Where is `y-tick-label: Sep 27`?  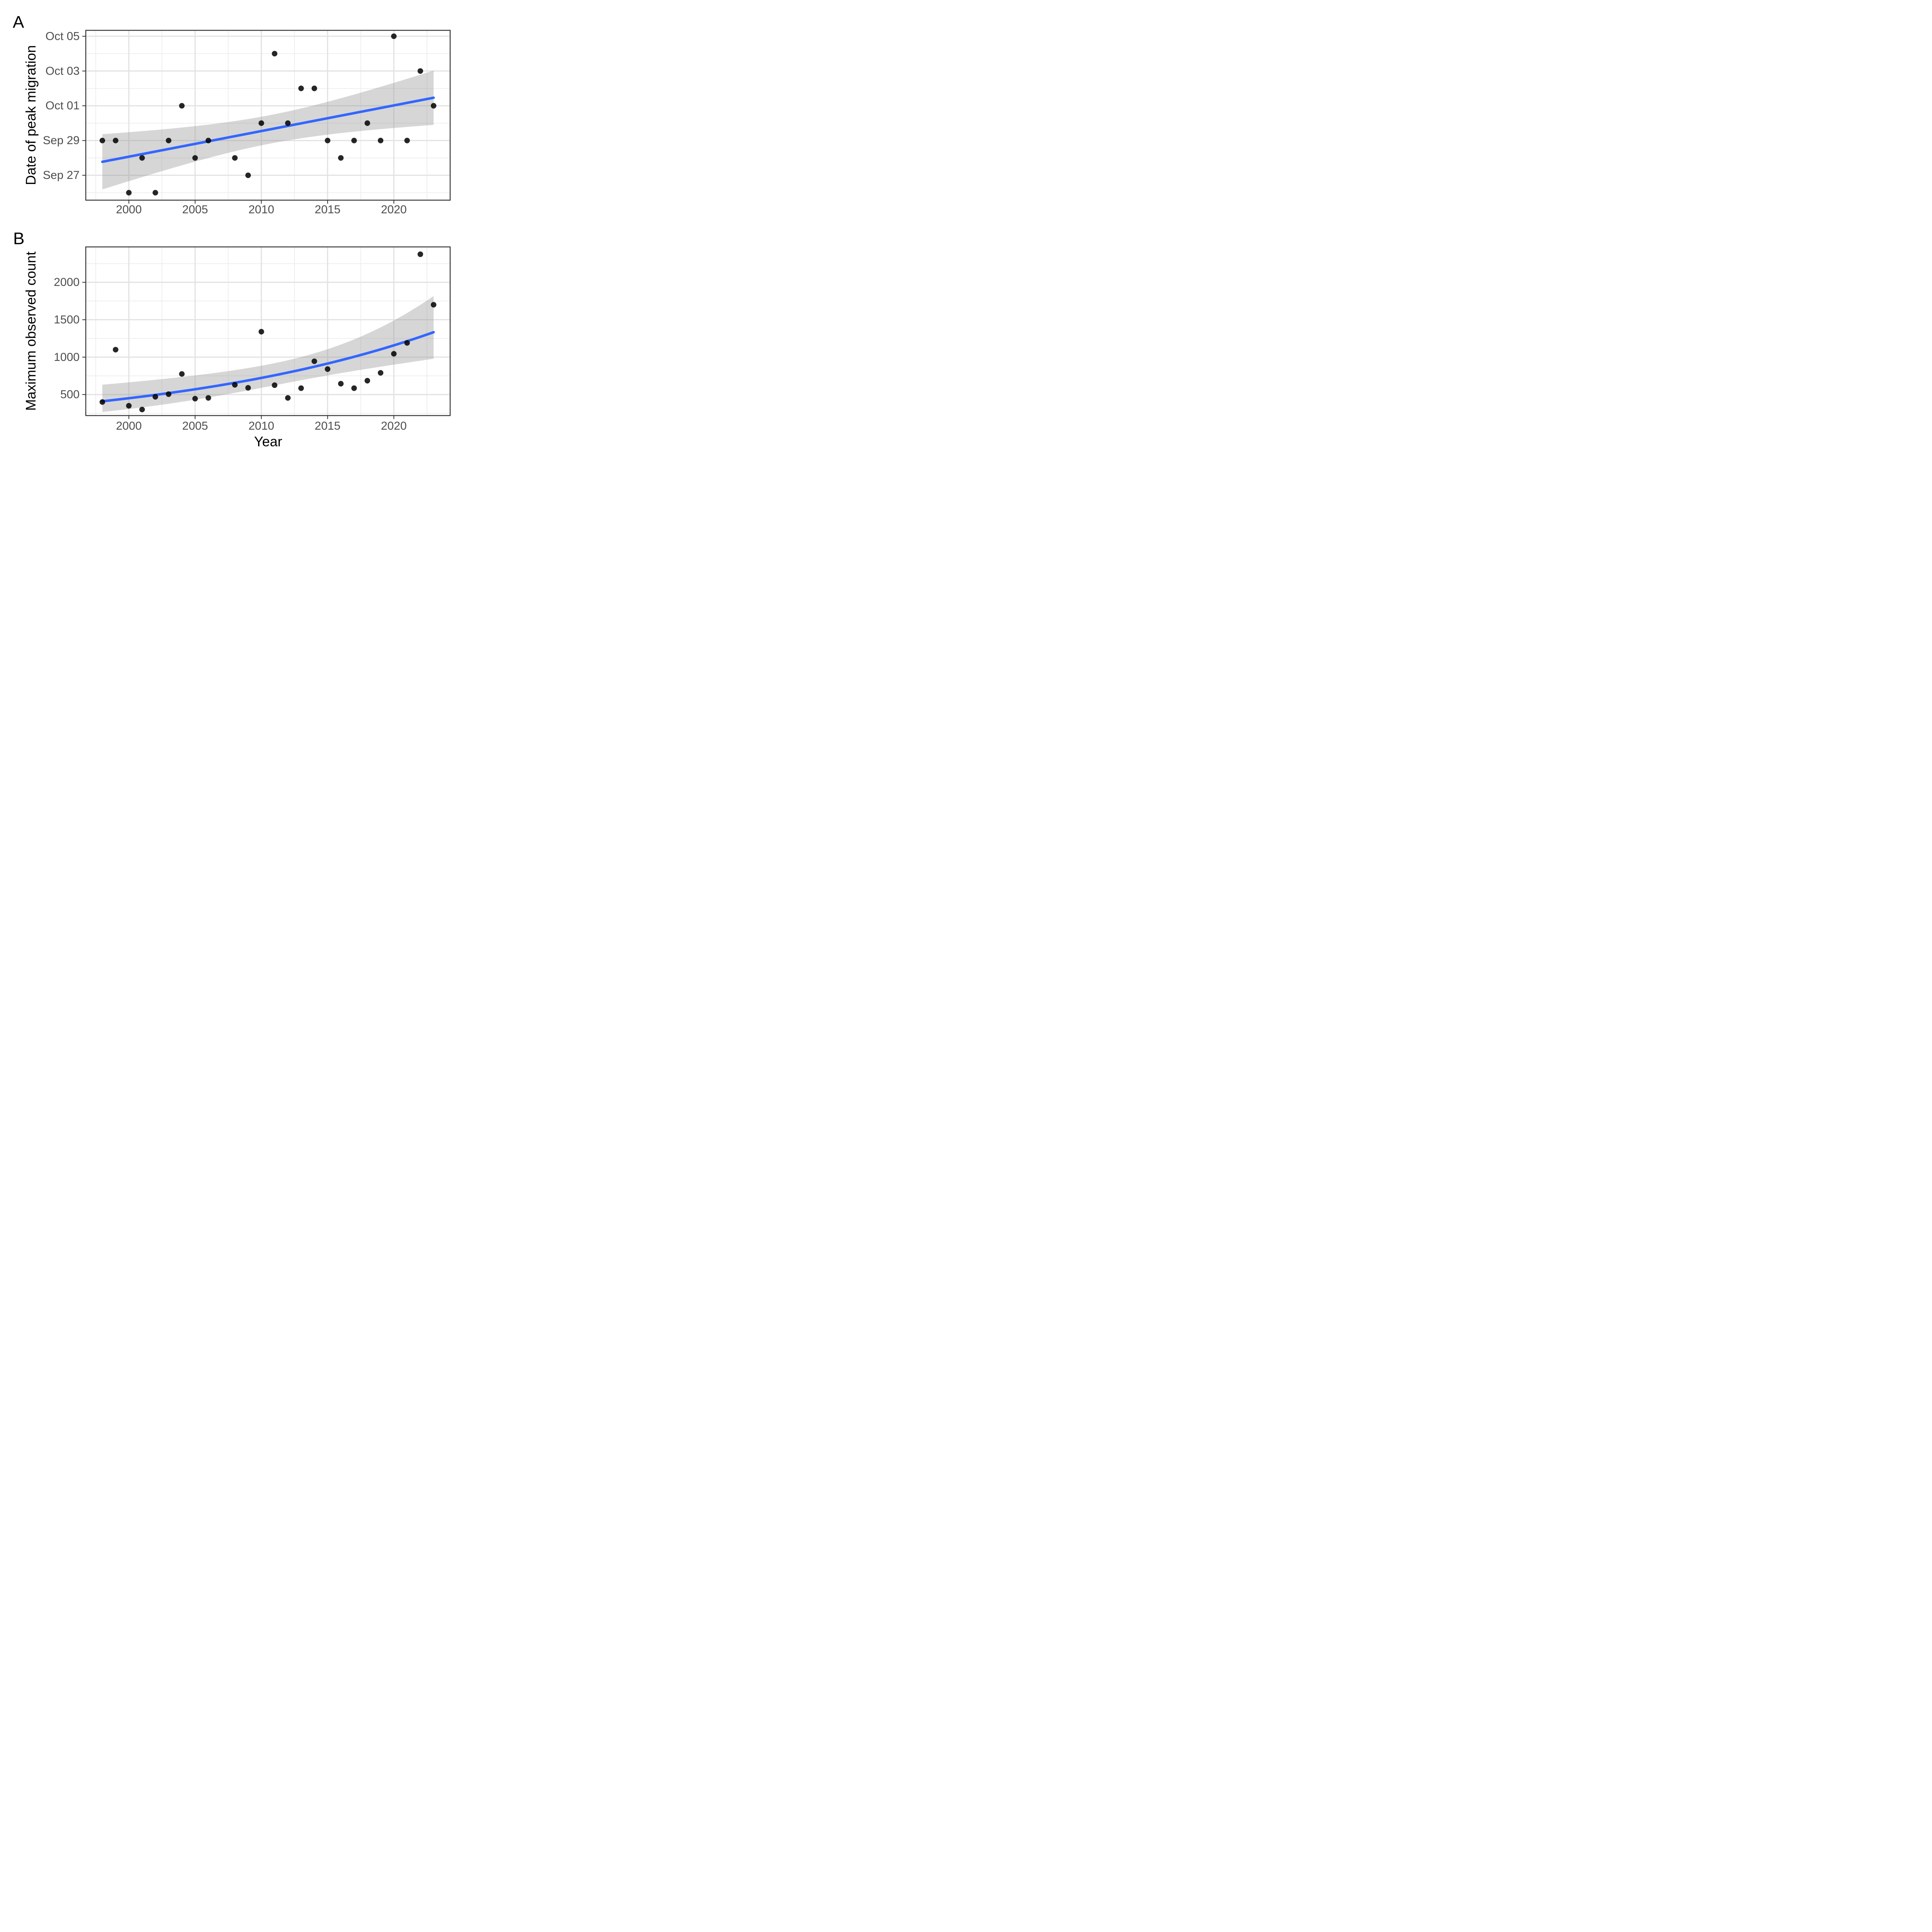
y-tick-label: Sep 27 is located at coordinates (62, 176).